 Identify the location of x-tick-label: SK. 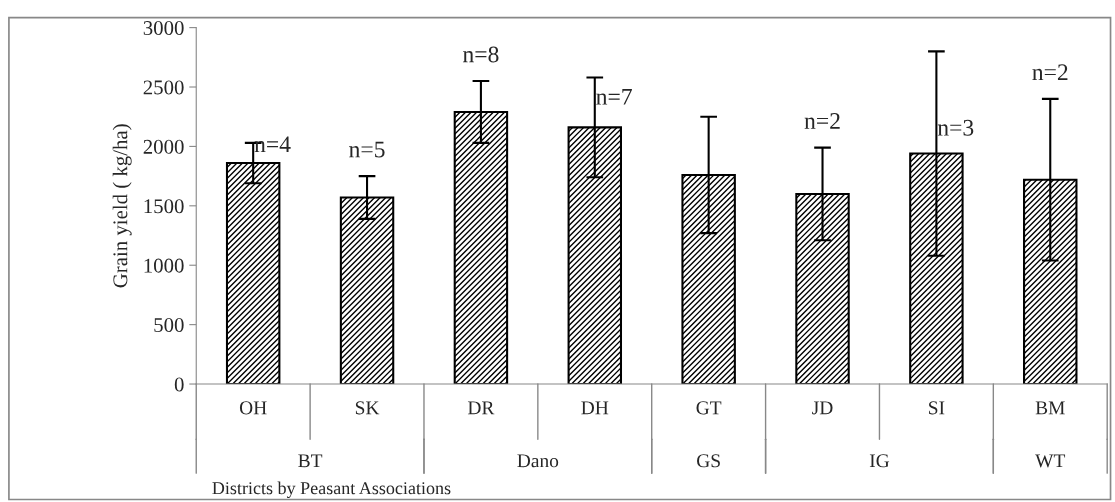
(367, 408).